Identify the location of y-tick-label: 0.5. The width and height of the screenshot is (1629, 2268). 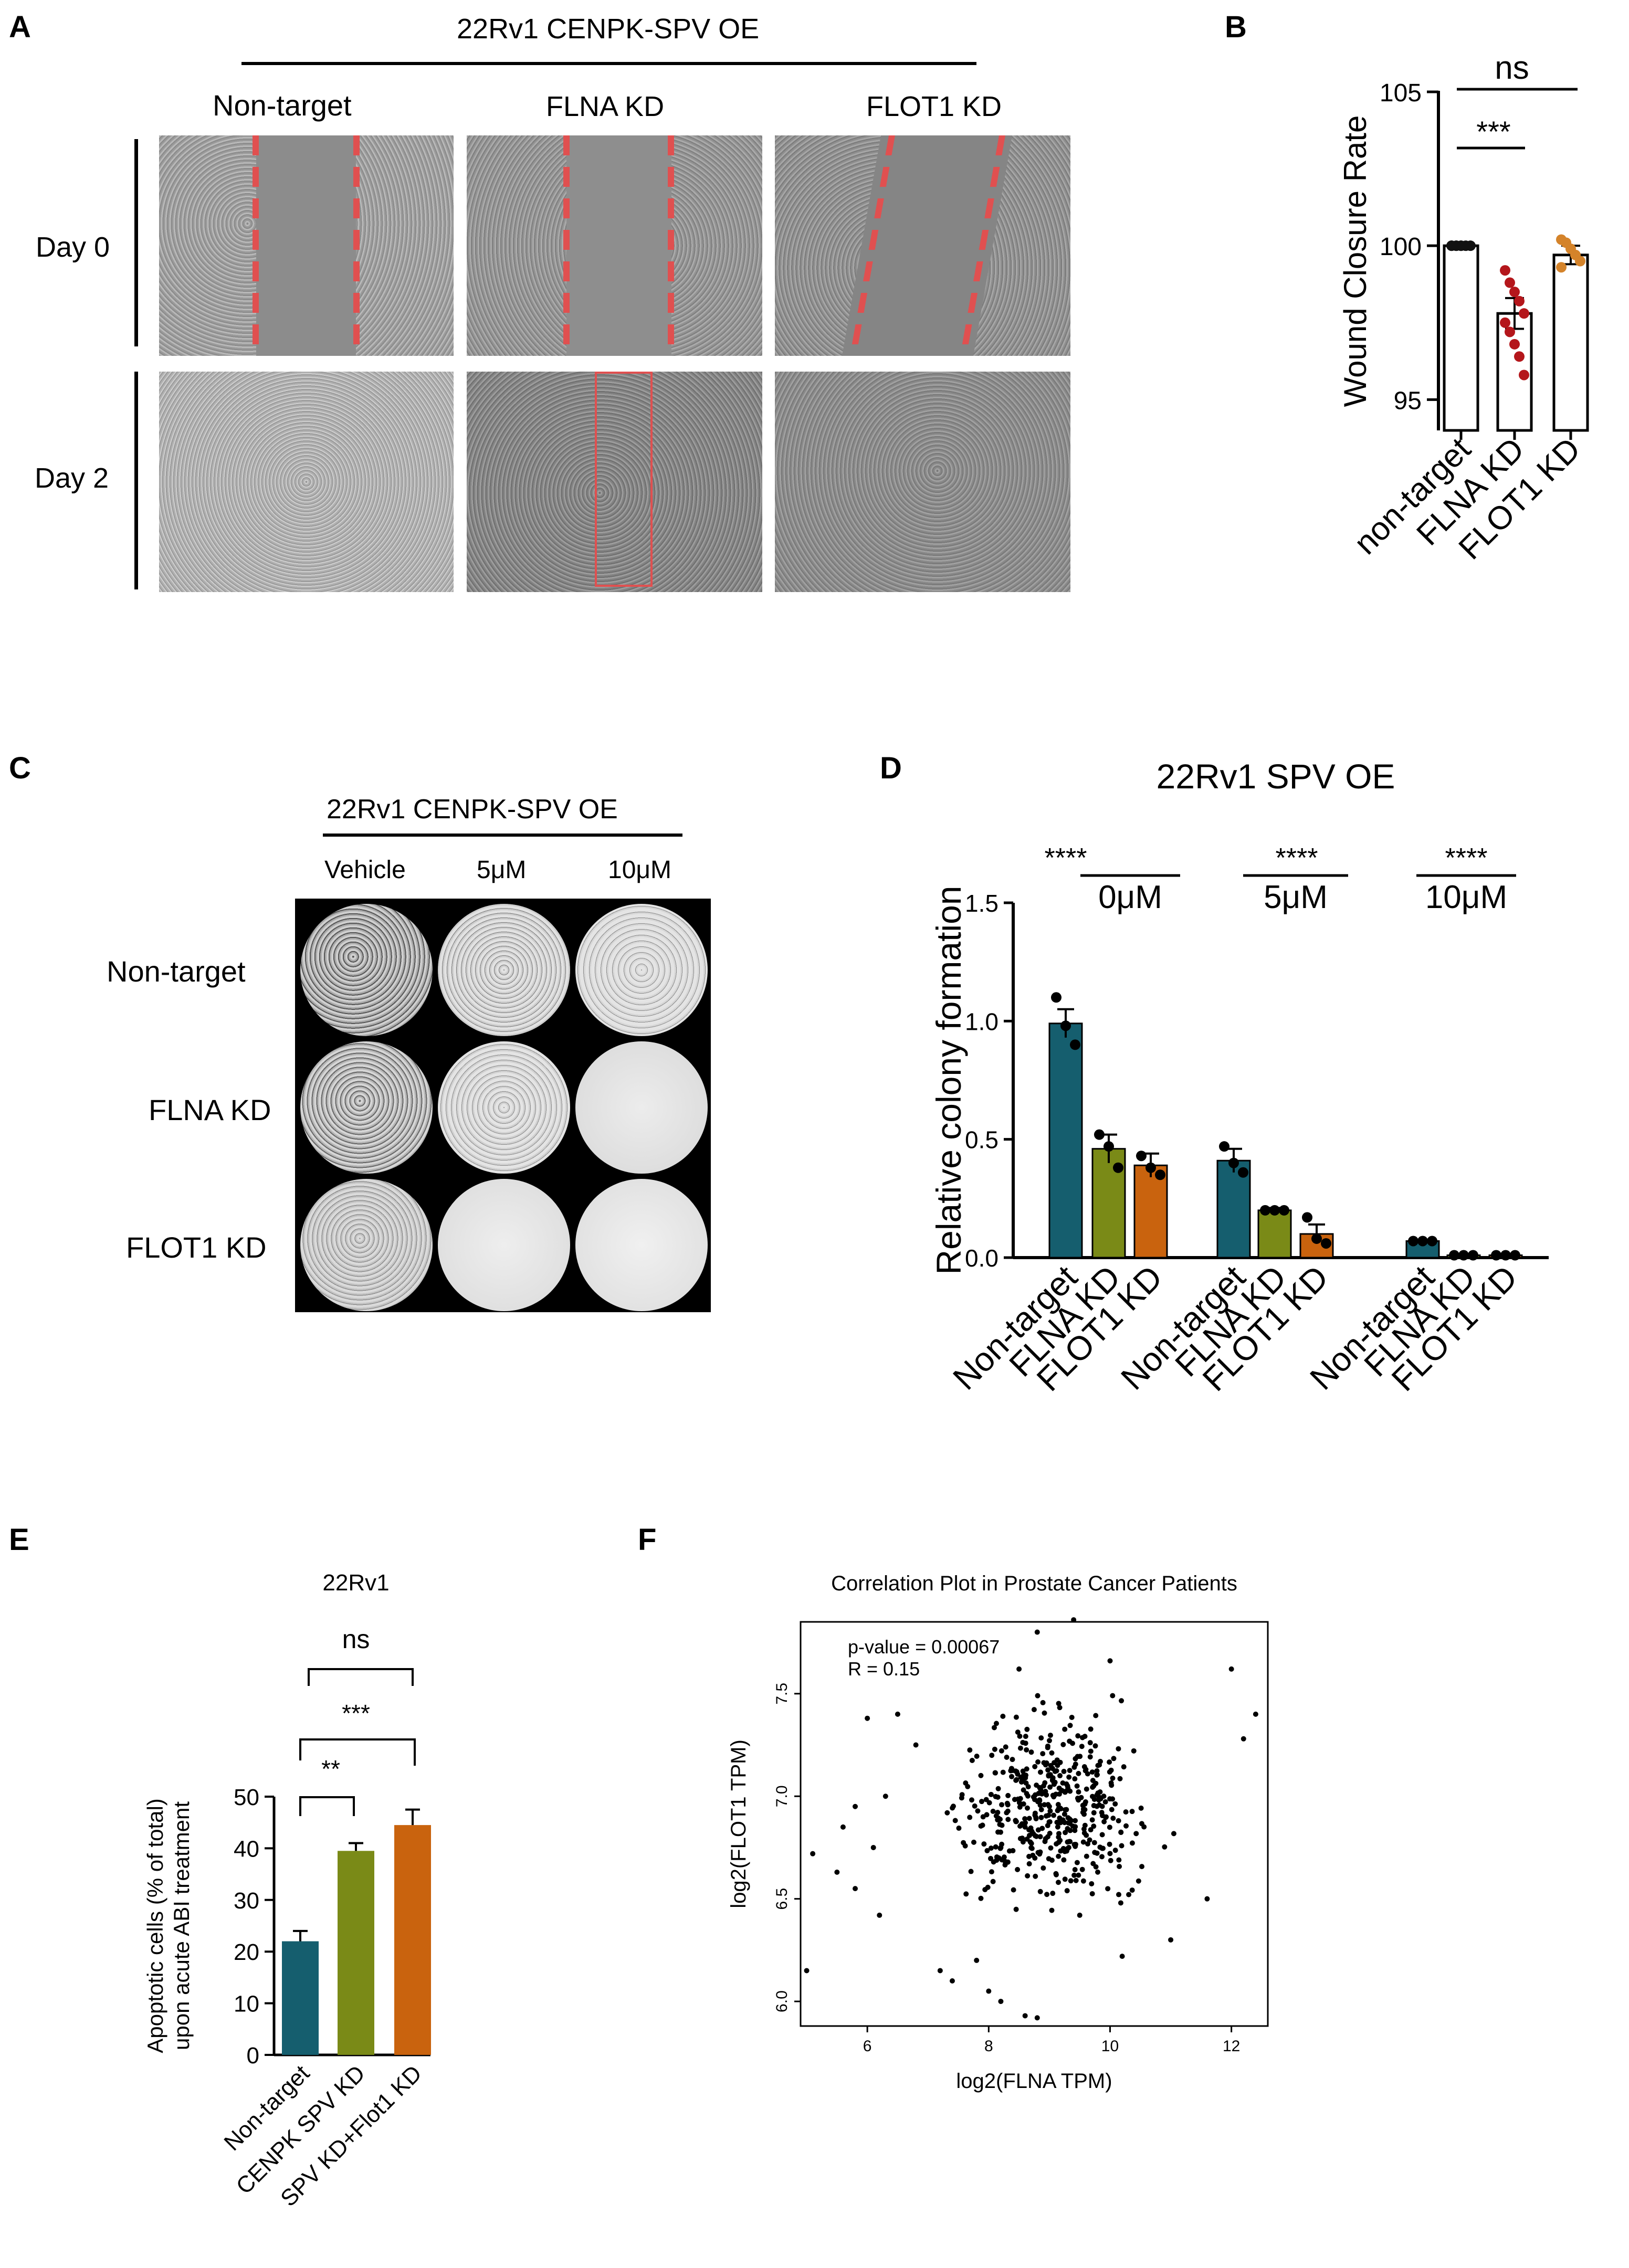
(982, 1140).